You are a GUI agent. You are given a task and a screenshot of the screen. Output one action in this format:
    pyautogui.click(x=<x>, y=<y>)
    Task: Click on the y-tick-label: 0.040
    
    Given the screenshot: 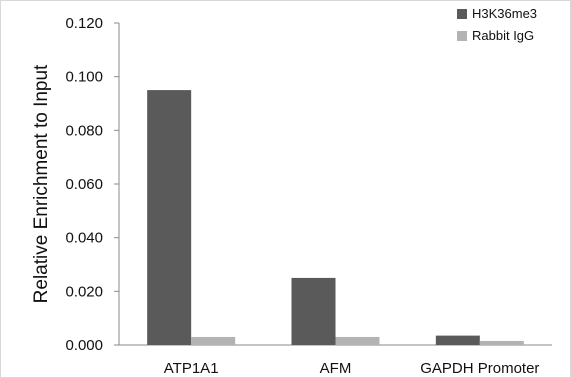 What is the action you would take?
    pyautogui.click(x=84, y=238)
    